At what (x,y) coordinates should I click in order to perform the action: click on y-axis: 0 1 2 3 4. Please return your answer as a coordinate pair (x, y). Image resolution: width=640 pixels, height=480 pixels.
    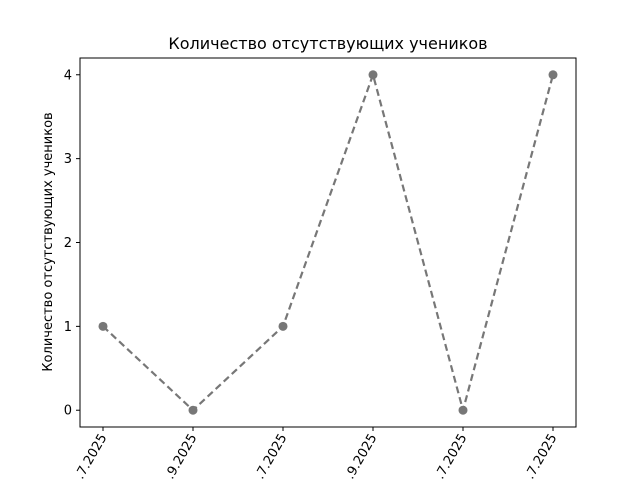
    Looking at the image, I should click on (72, 243).